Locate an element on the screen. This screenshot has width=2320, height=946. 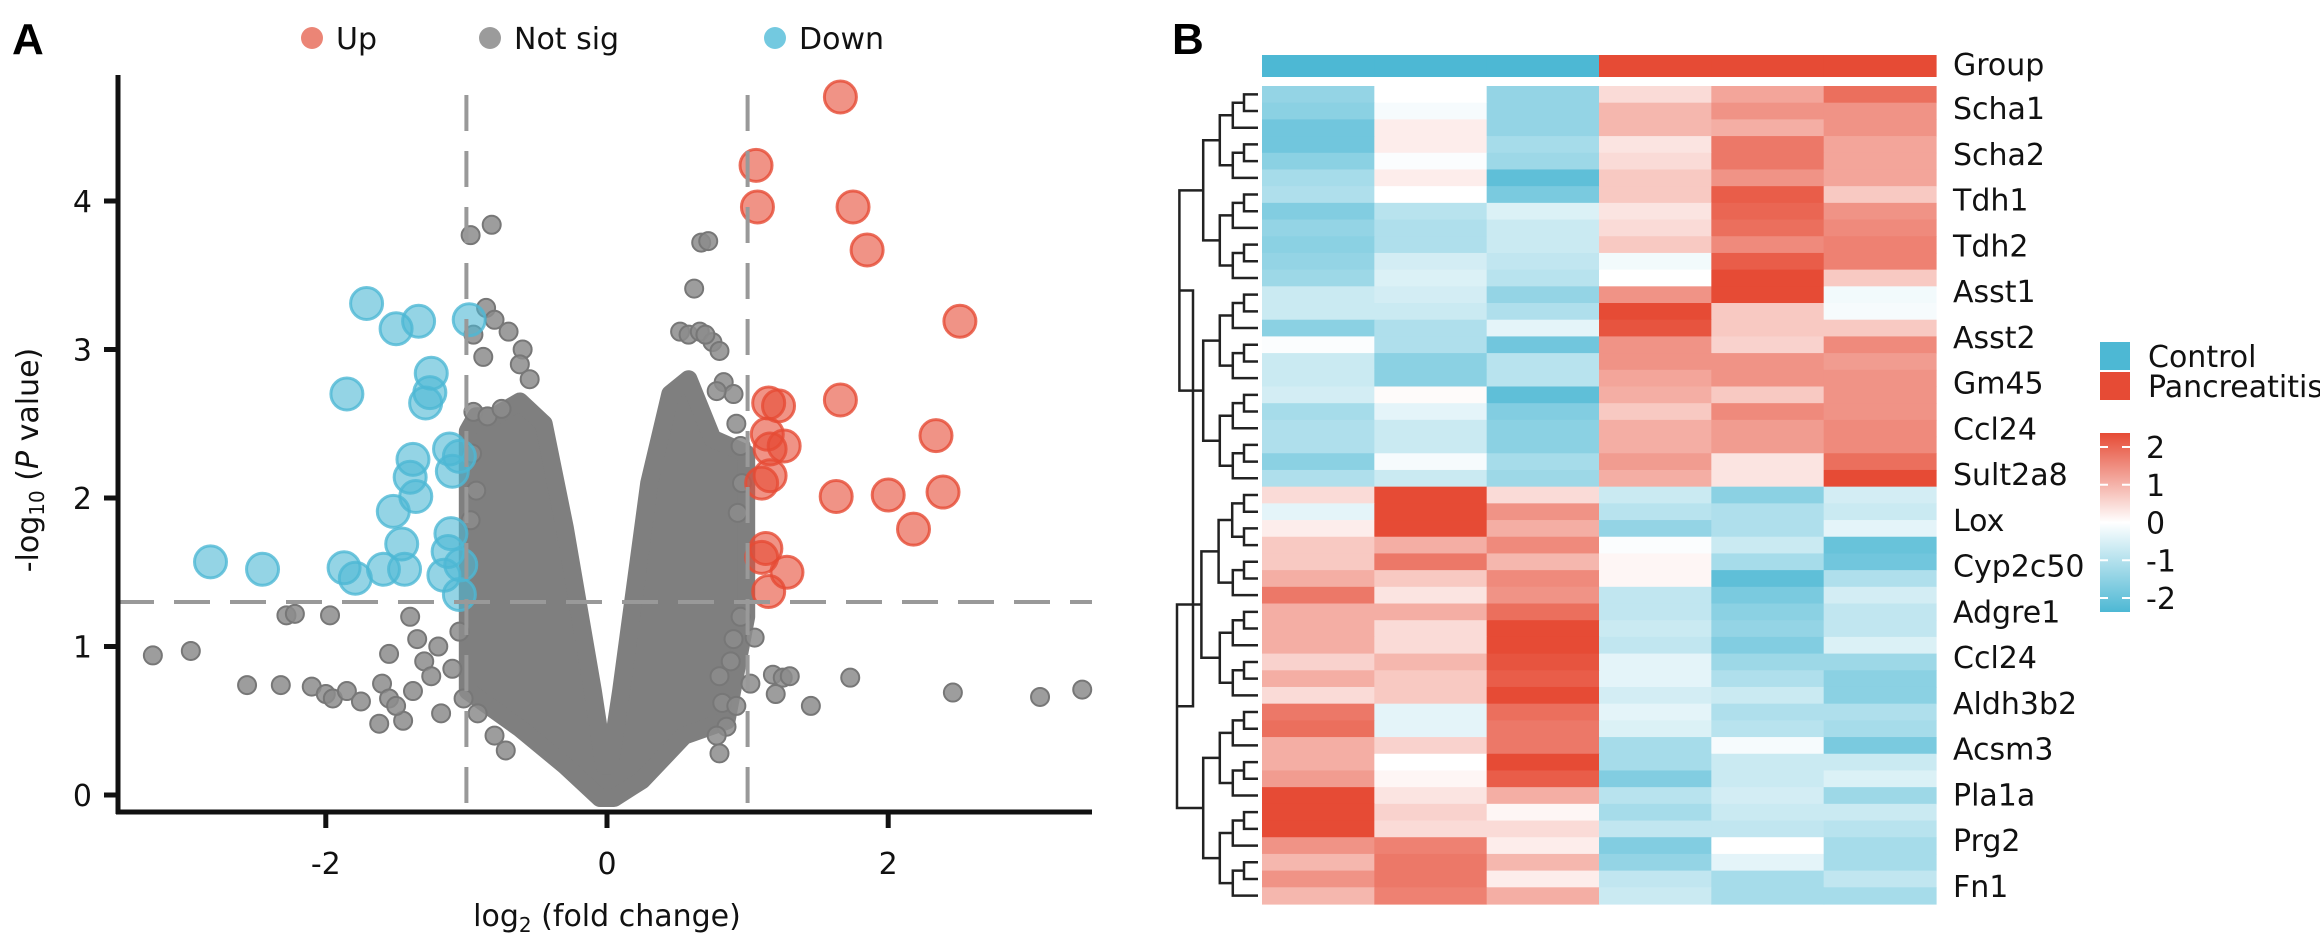
legend-group-label: Pancreatitis is located at coordinates (2234, 387).